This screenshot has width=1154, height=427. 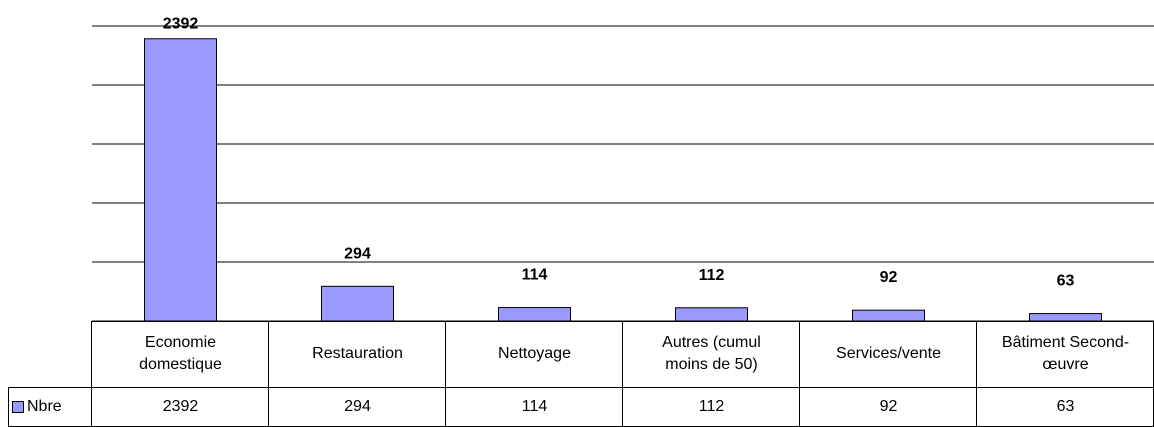 I want to click on data-label: 294, so click(x=357, y=253).